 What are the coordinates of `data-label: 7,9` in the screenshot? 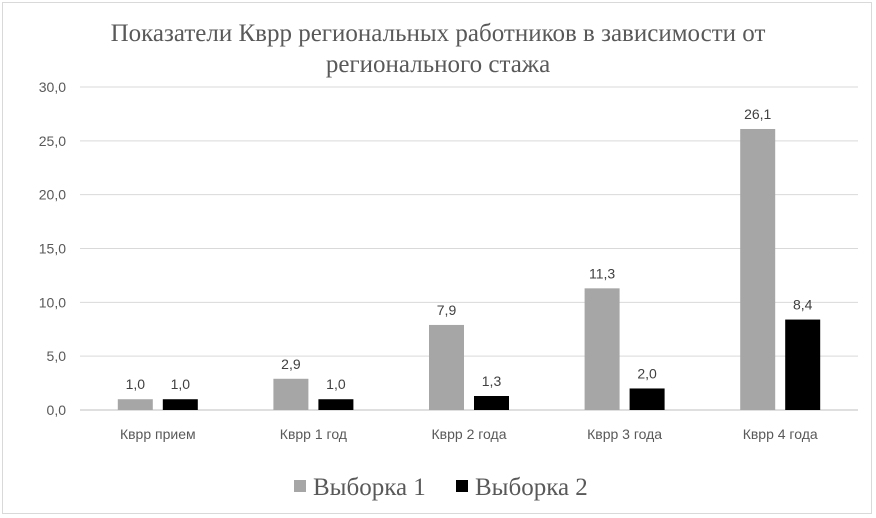 It's located at (447, 310).